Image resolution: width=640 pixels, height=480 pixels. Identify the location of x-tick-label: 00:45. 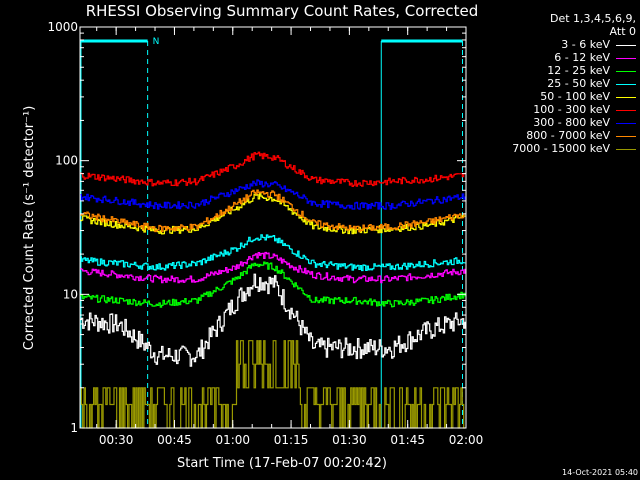
(174, 440).